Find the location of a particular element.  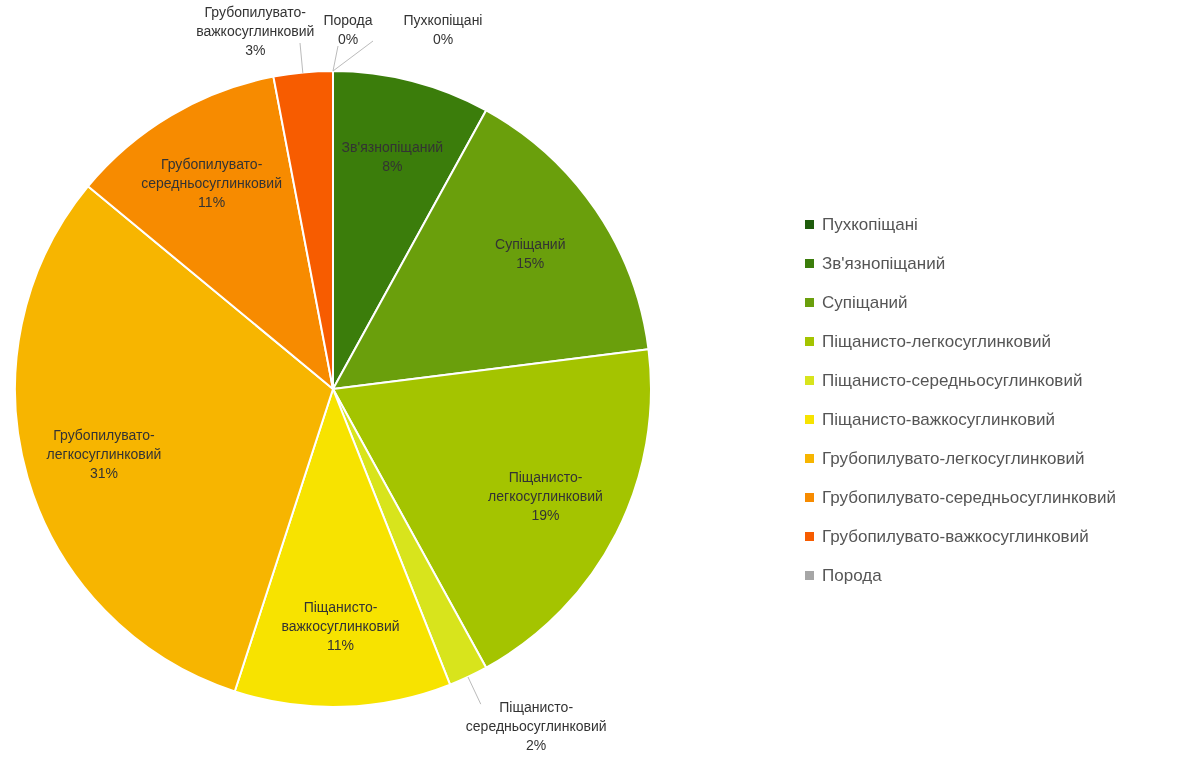

data-label: 8% is located at coordinates (392, 166).